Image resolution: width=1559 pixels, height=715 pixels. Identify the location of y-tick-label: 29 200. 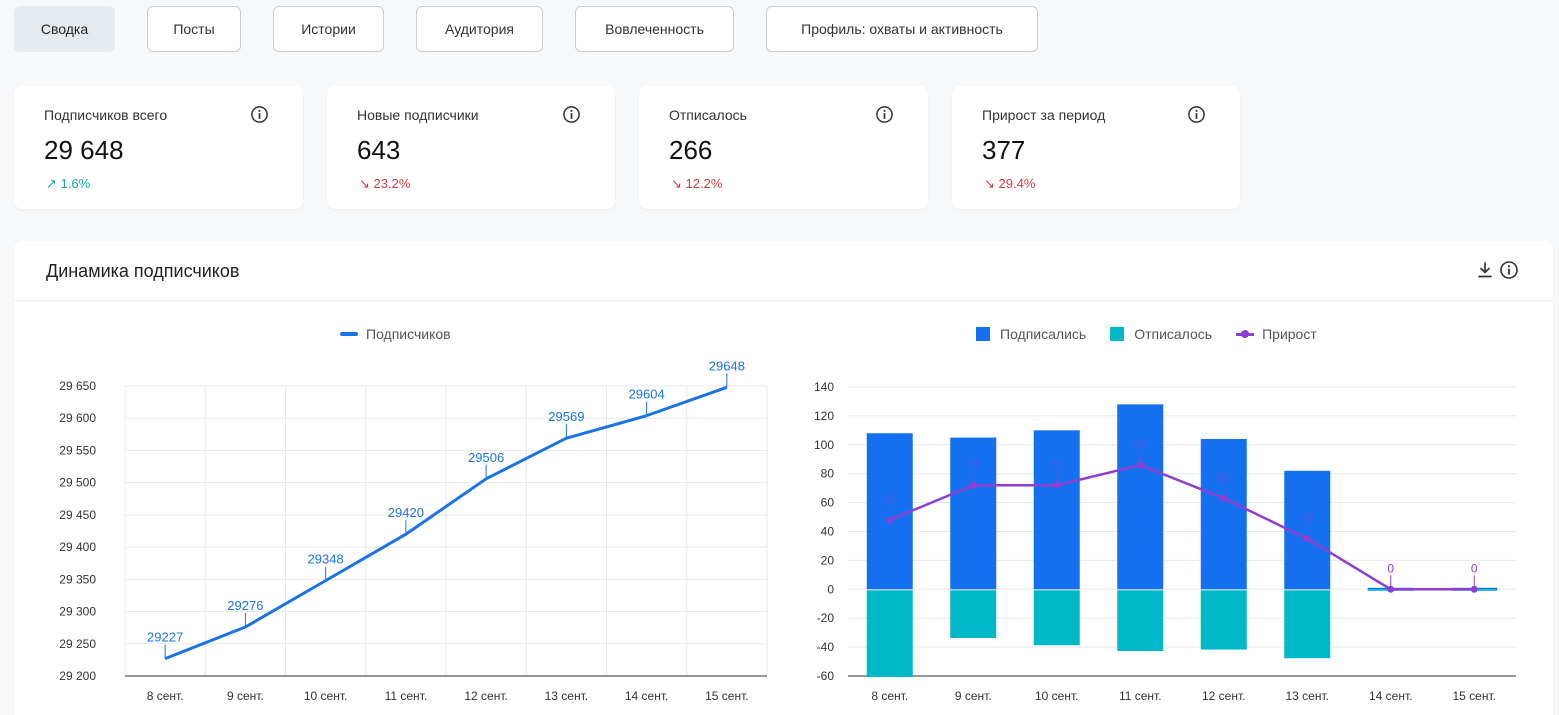
(77, 676).